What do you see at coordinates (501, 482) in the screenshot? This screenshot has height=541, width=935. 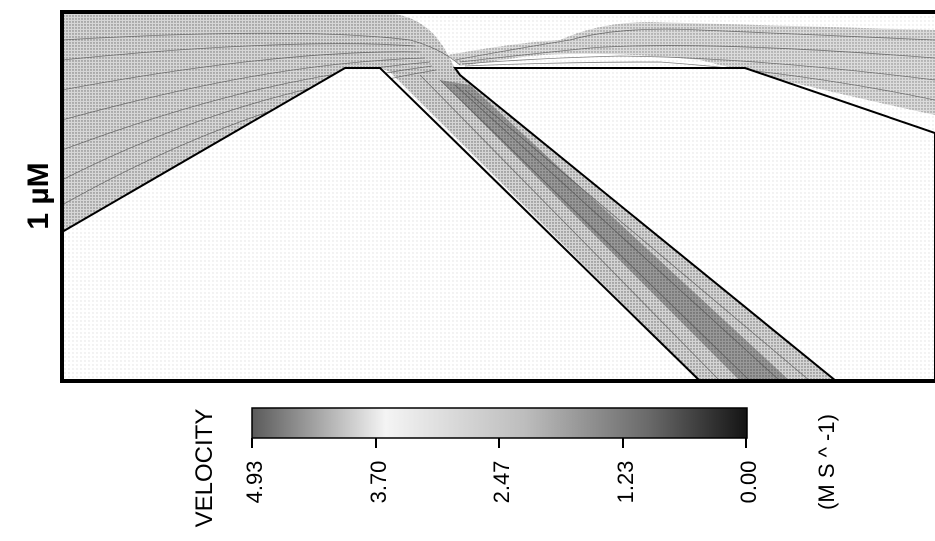 I see `colorbar-tick-label: 2.47` at bounding box center [501, 482].